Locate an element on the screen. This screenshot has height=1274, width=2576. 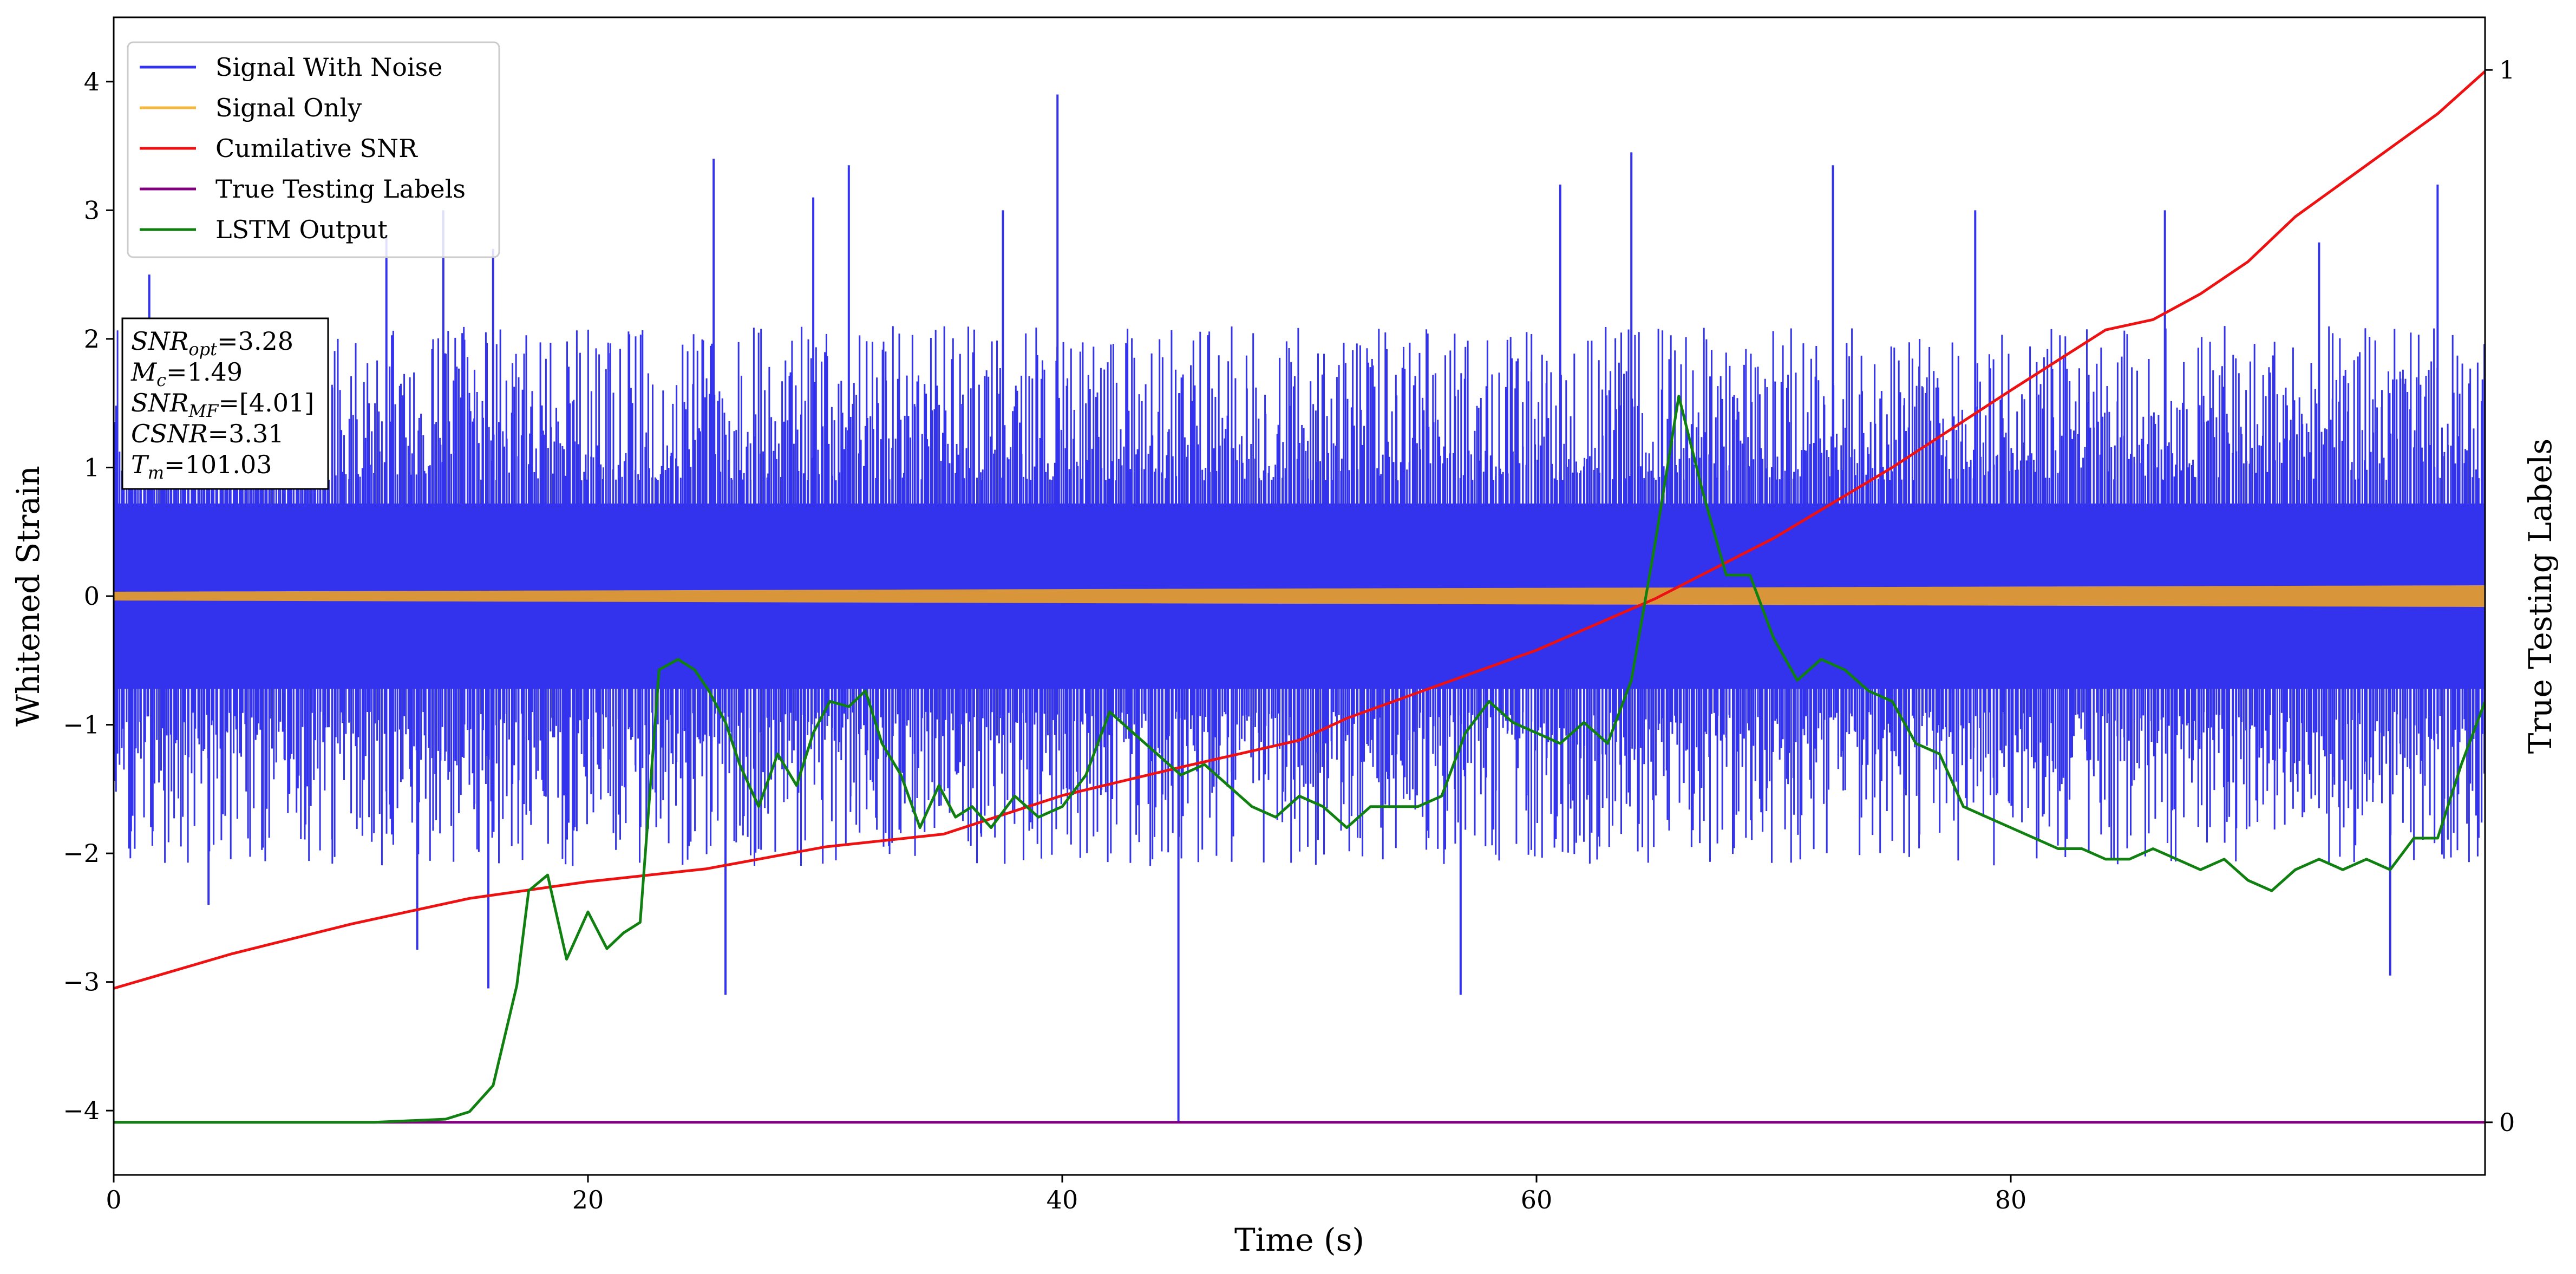
x-tick-label: 0 is located at coordinates (113, 1199).